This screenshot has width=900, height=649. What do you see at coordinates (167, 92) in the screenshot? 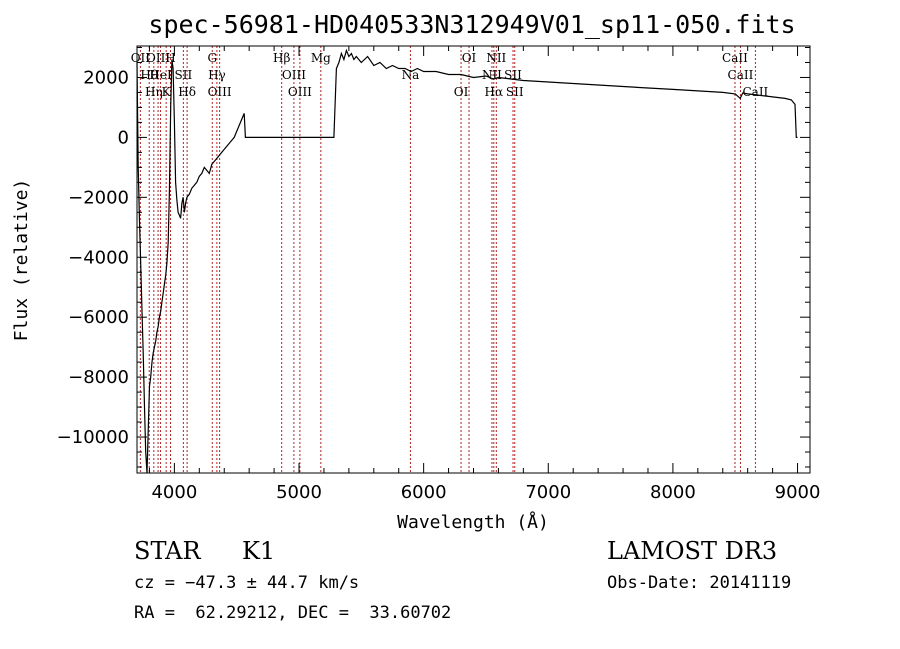
I see `line-marker-label: K` at bounding box center [167, 92].